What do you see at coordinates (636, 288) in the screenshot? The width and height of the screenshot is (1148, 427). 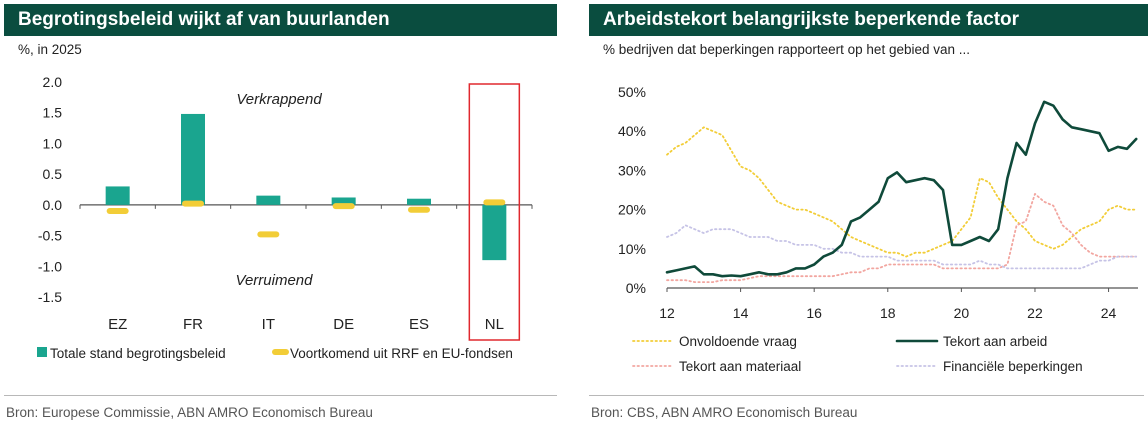 I see `y-tick-label: 0%` at bounding box center [636, 288].